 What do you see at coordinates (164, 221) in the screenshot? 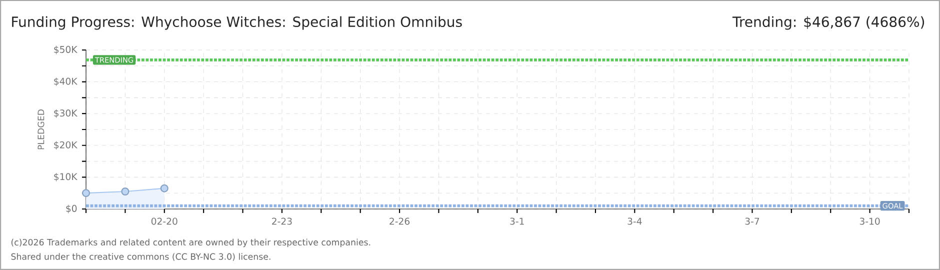
I see `x-tick-label: 02-20` at bounding box center [164, 221].